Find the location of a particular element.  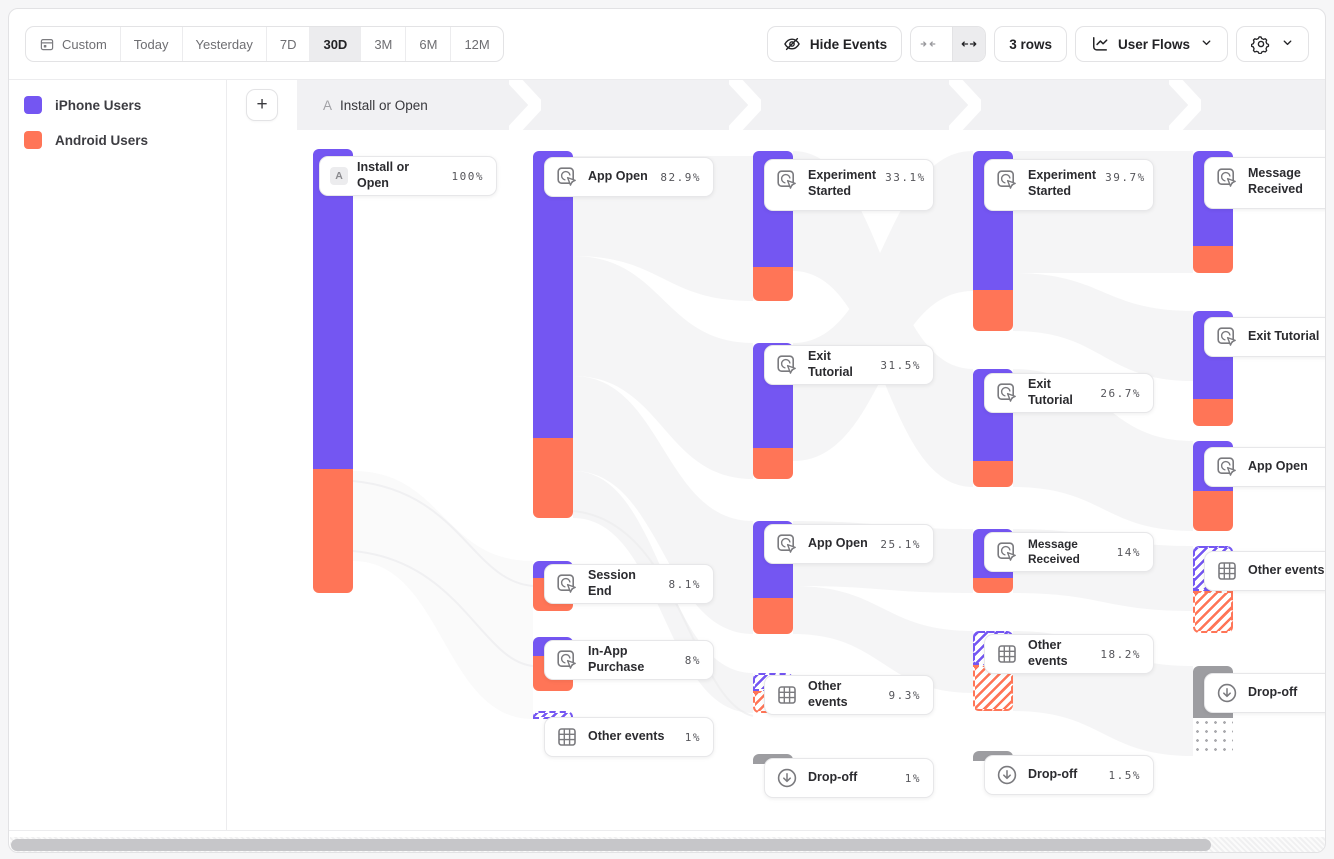

date-range-7d: 7D is located at coordinates (289, 44).